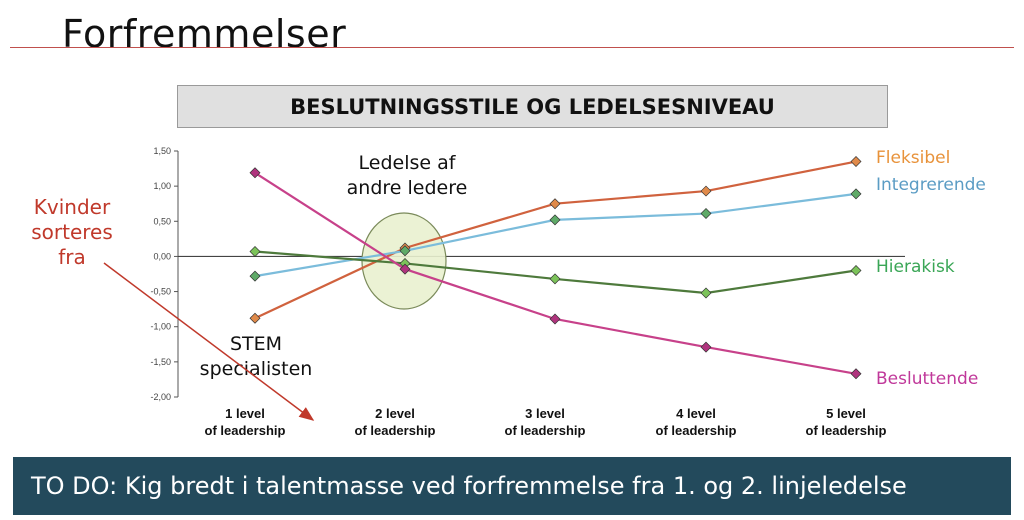 This screenshot has width=1024, height=520. Describe the element at coordinates (72, 232) in the screenshot. I see `annotation-kvinder: sorteres` at that location.